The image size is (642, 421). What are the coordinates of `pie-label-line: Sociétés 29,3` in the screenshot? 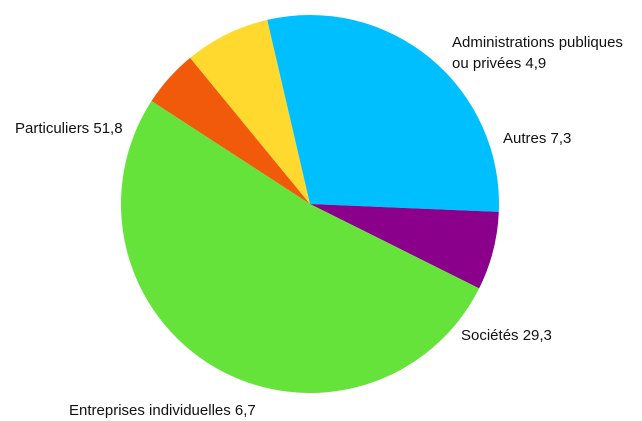 It's located at (506, 335).